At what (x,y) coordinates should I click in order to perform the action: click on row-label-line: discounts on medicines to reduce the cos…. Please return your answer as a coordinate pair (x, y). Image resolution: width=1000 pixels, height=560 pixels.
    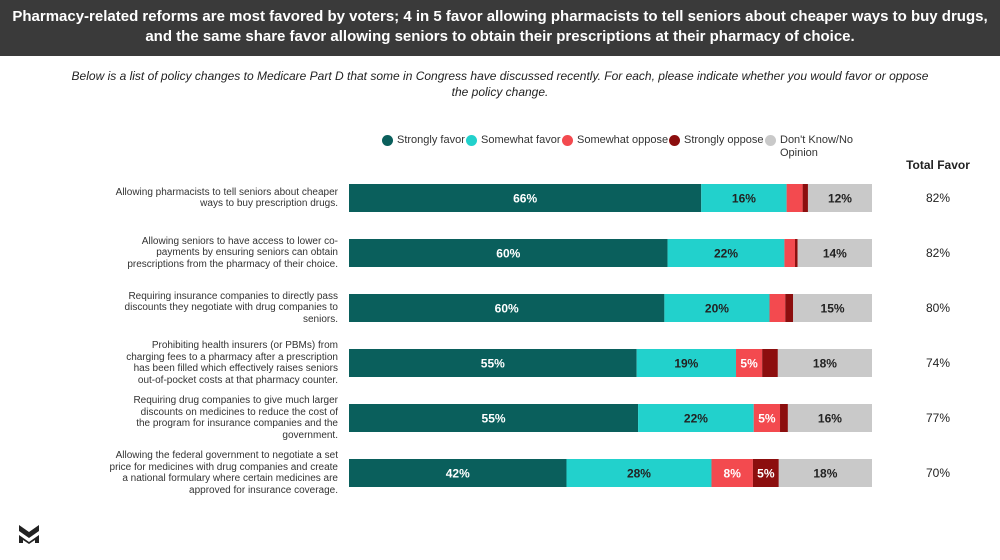
    Looking at the image, I should click on (239, 412).